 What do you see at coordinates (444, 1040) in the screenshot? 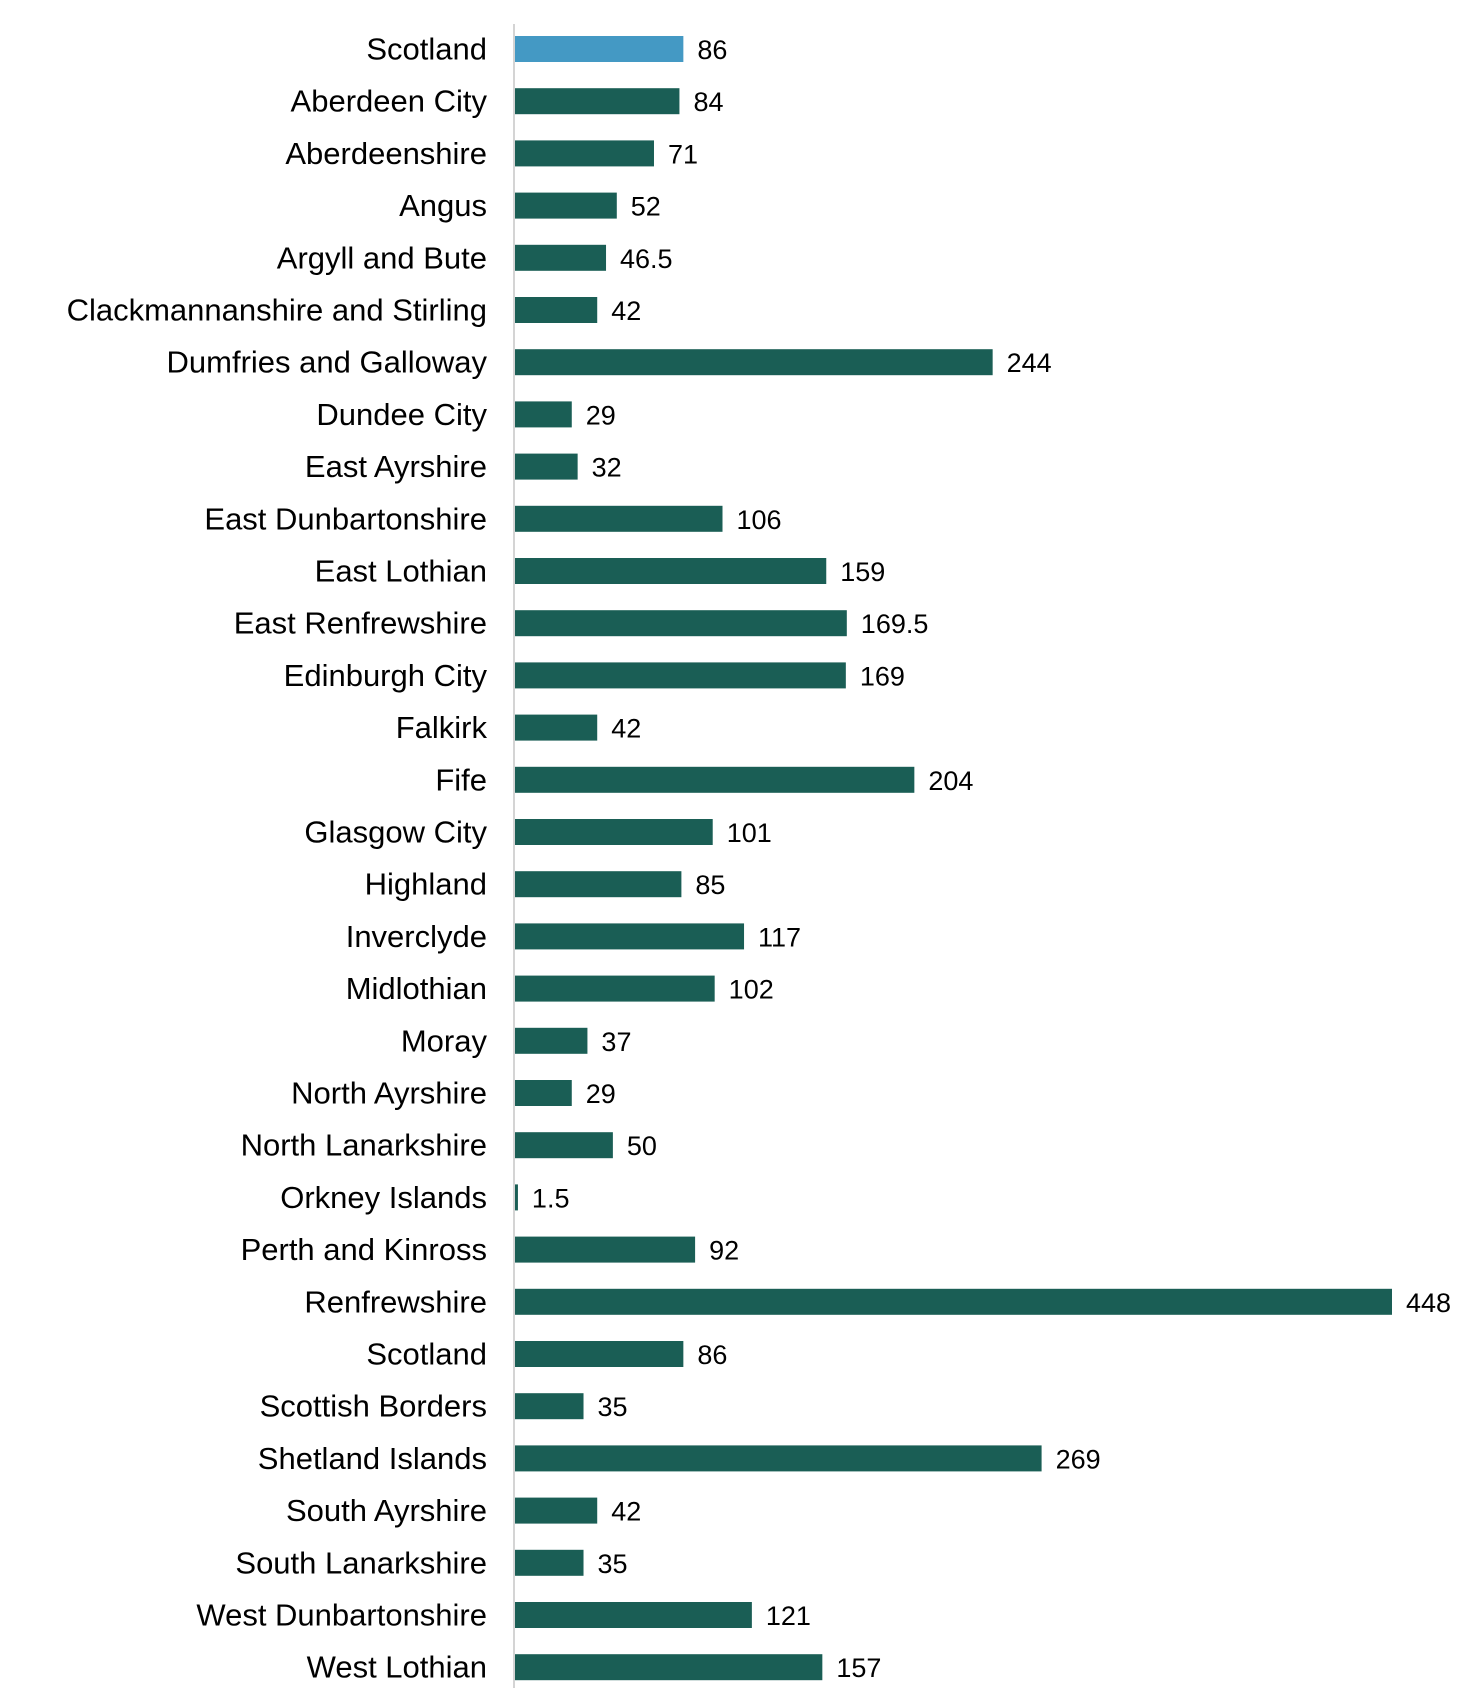
I see `category-label-19: Moray` at bounding box center [444, 1040].